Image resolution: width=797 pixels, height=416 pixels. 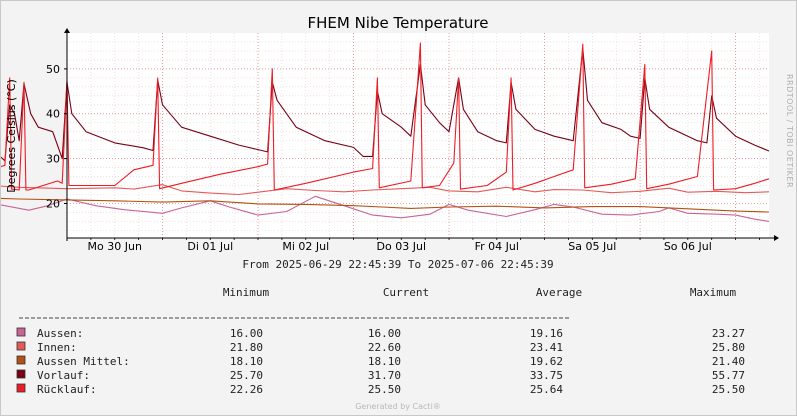 I want to click on legend-name: Aussen Mittel:, so click(x=83, y=361).